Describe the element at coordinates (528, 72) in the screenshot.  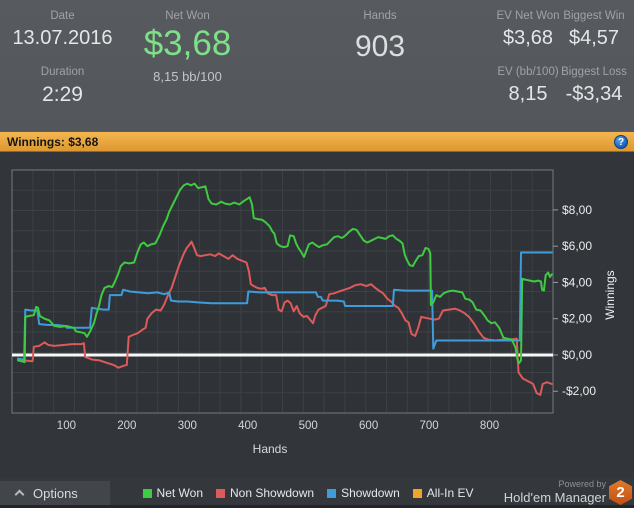
I see `stat-label: EV (bb/100)` at that location.